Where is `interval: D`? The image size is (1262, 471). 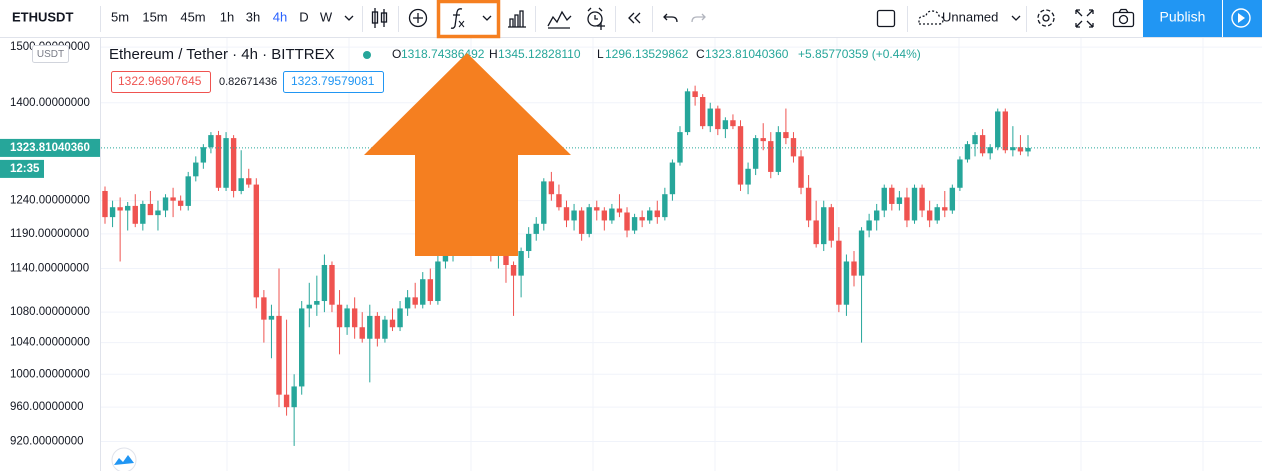 interval: D is located at coordinates (303, 16).